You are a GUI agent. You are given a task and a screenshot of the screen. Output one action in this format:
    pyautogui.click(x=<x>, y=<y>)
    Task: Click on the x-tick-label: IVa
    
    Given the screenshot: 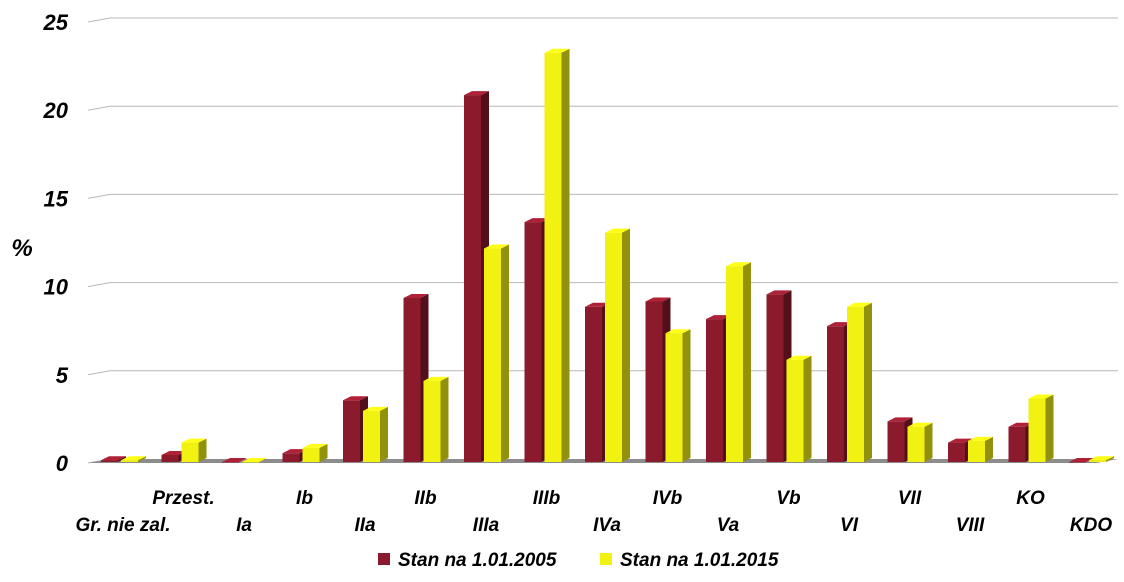 What is the action you would take?
    pyautogui.click(x=607, y=525)
    